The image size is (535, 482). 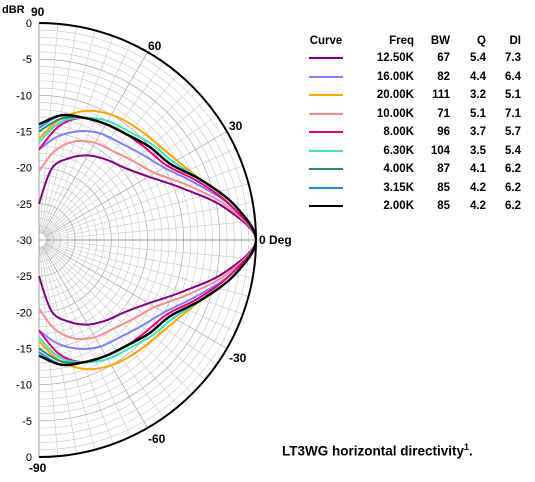 I want to click on legend-row: 16.00K 82 4.4 6.4, so click(x=410, y=77).